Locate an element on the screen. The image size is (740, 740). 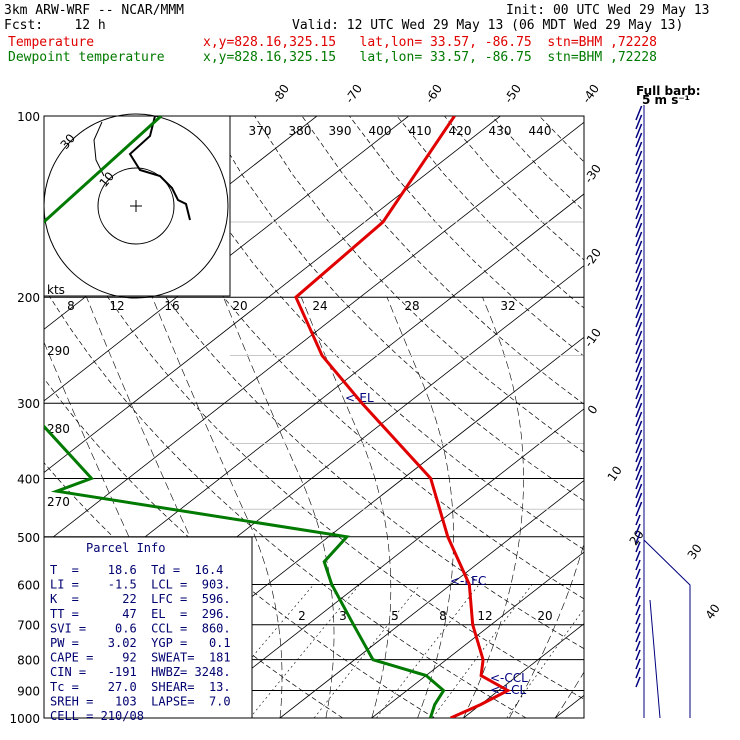
parcel-row: CIN = -191 HWBZ= 3248. is located at coordinates (140, 672).